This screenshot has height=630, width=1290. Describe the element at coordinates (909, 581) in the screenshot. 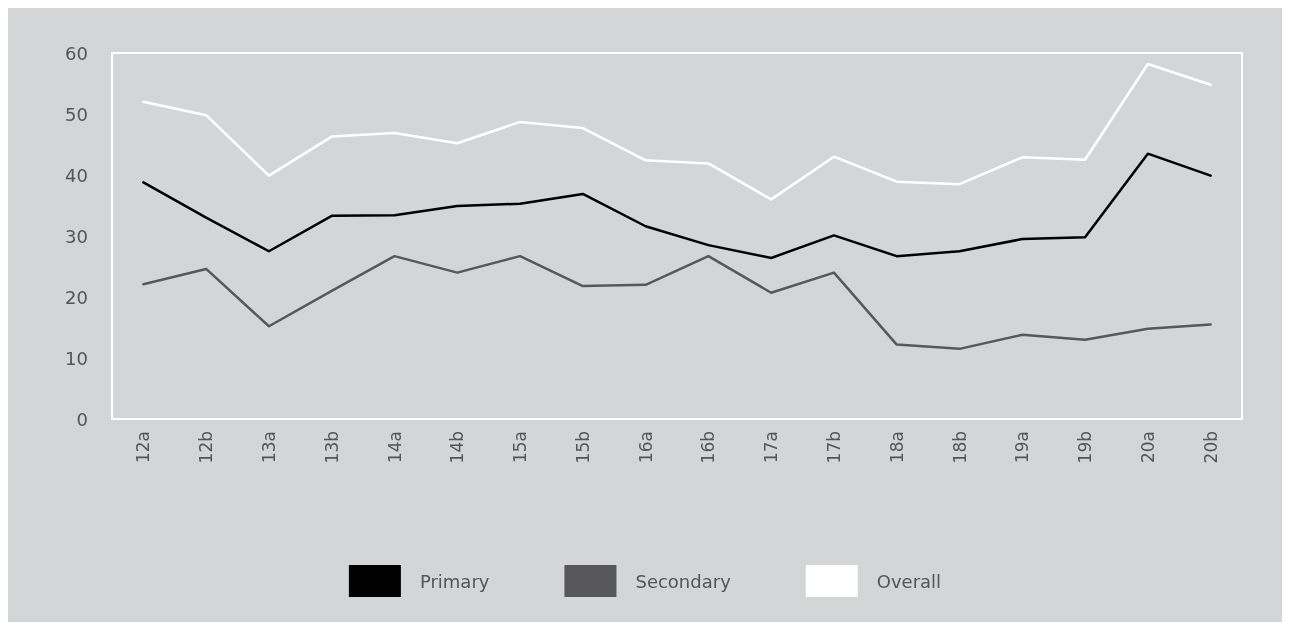

I see `legend-label: Overall` at that location.